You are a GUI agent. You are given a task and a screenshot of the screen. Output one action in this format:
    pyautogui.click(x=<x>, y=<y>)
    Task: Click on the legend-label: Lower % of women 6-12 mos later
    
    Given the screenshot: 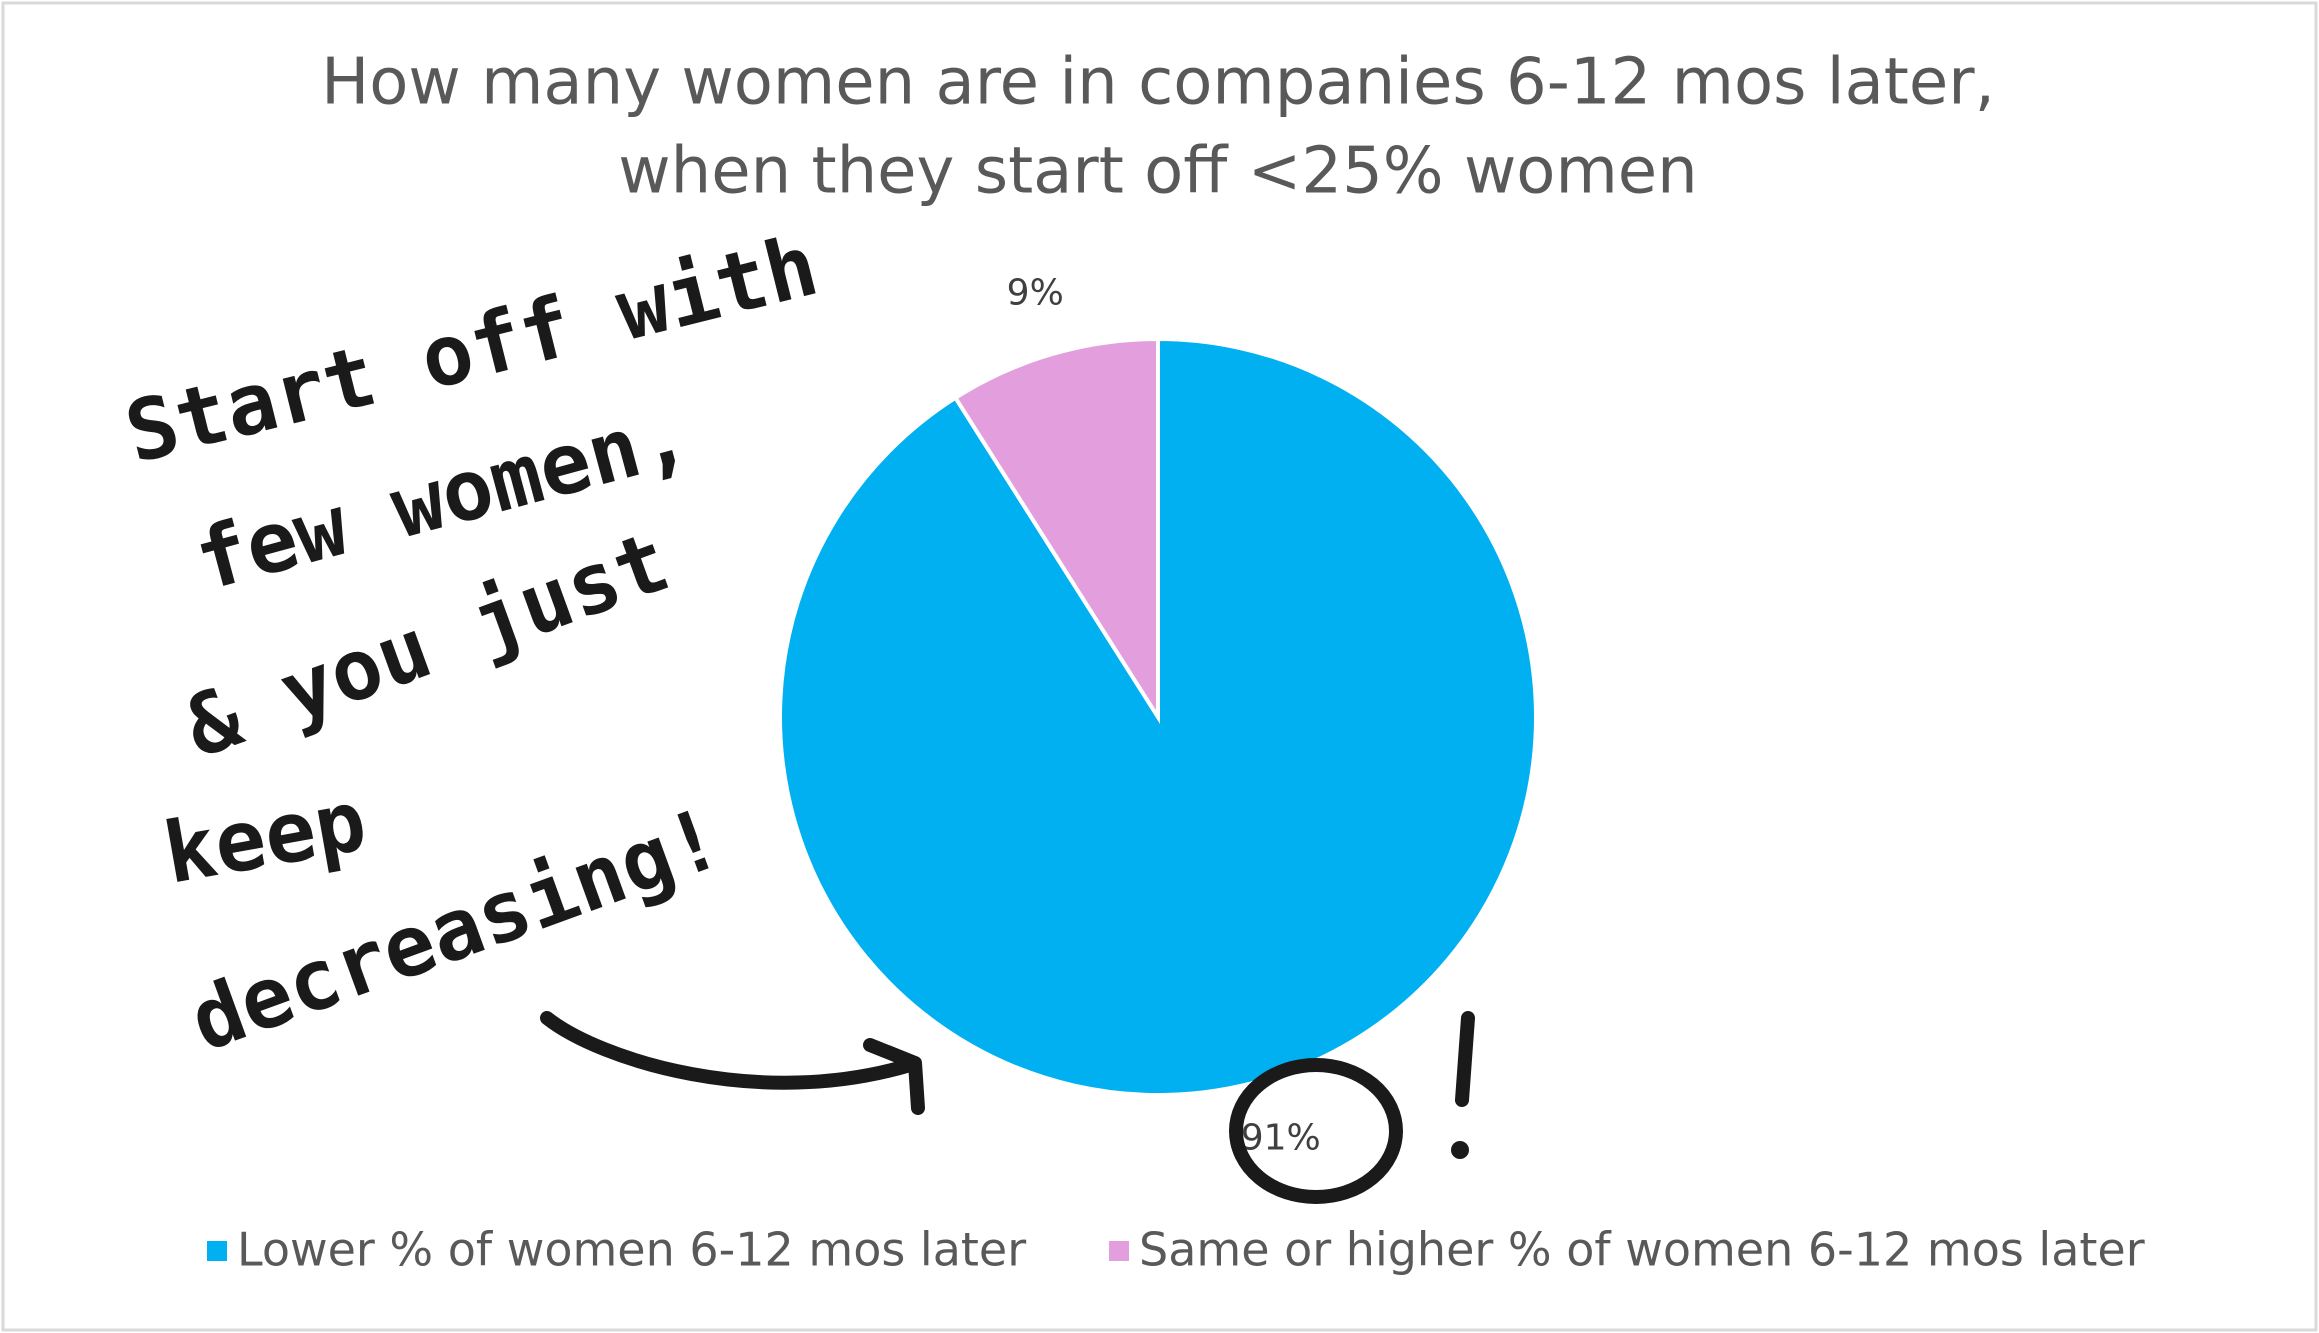 What is the action you would take?
    pyautogui.click(x=631, y=1250)
    